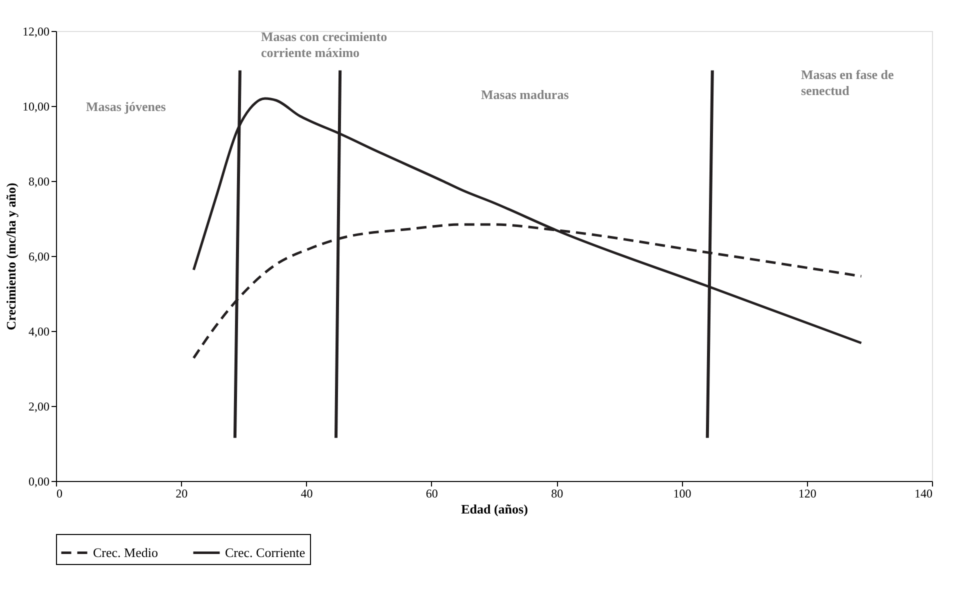 The height and width of the screenshot is (598, 976). I want to click on y-tick-label: 6,00, so click(39, 257).